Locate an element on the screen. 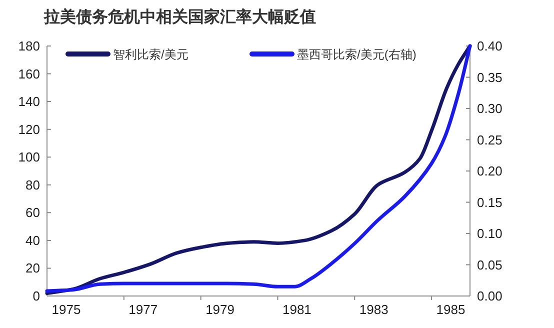 The image size is (554, 328). y2-tick-label: 0.30 is located at coordinates (489, 108).